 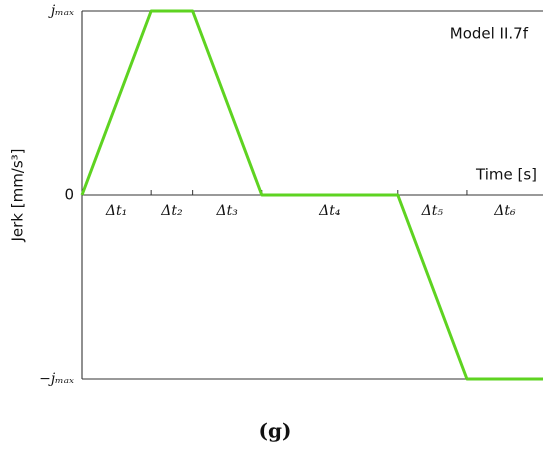 I want to click on segment-label: Δt₆, so click(x=504, y=211).